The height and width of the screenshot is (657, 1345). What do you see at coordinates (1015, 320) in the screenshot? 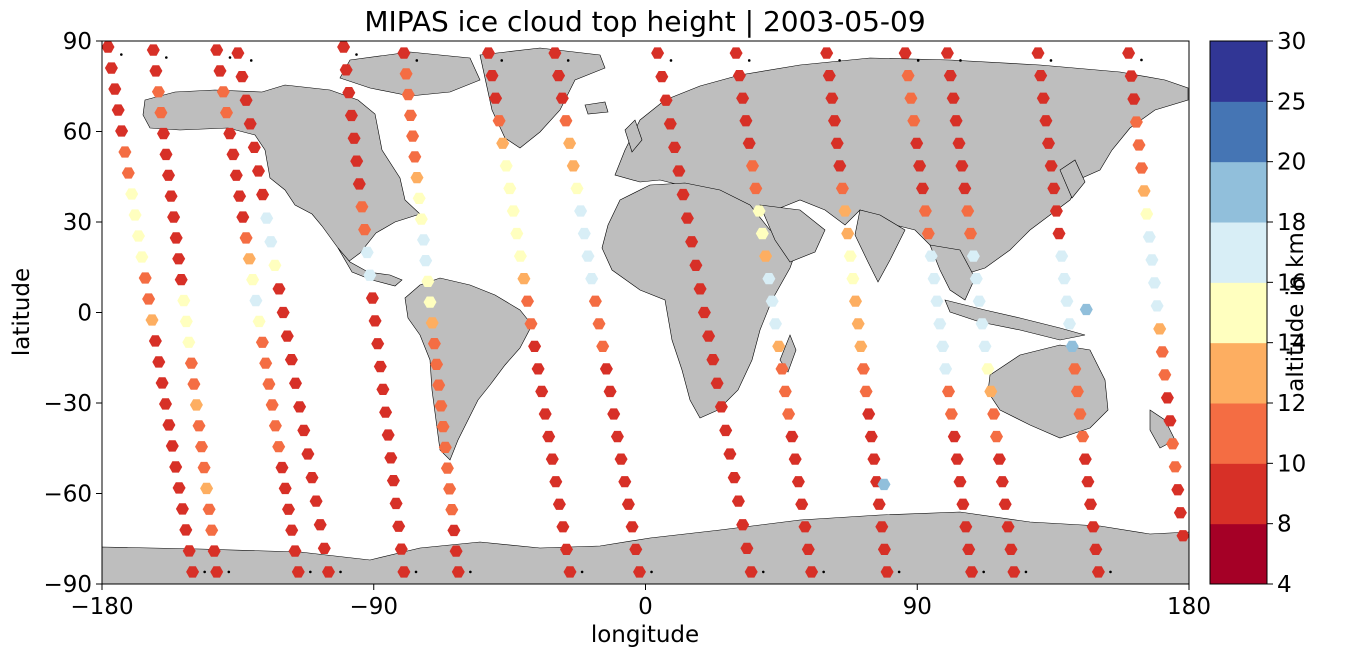
I see `land-indonesia` at bounding box center [1015, 320].